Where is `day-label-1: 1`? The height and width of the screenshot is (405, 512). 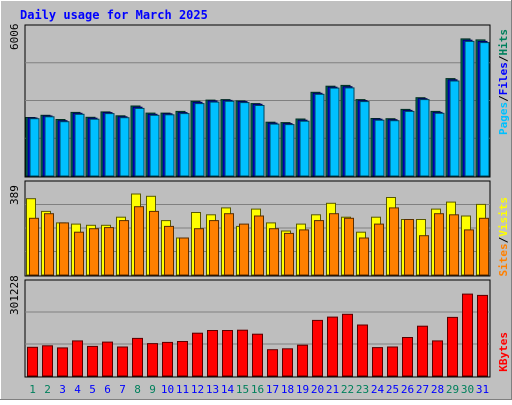
day-label-1: 1 is located at coordinates (32, 389).